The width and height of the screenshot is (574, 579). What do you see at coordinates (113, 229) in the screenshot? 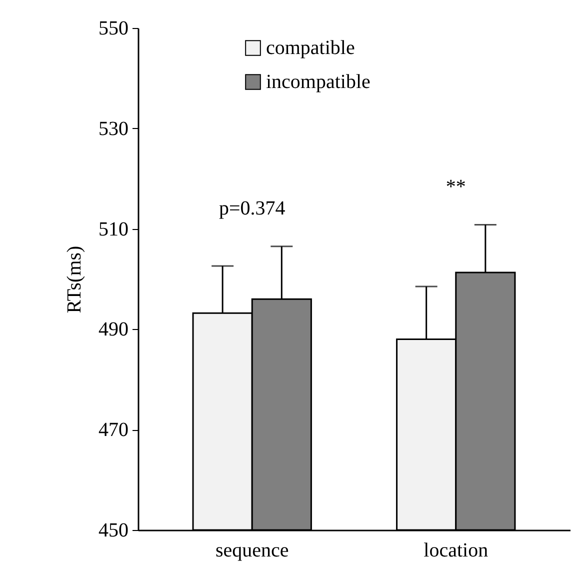
I see `y-tick-label: 510` at bounding box center [113, 229].